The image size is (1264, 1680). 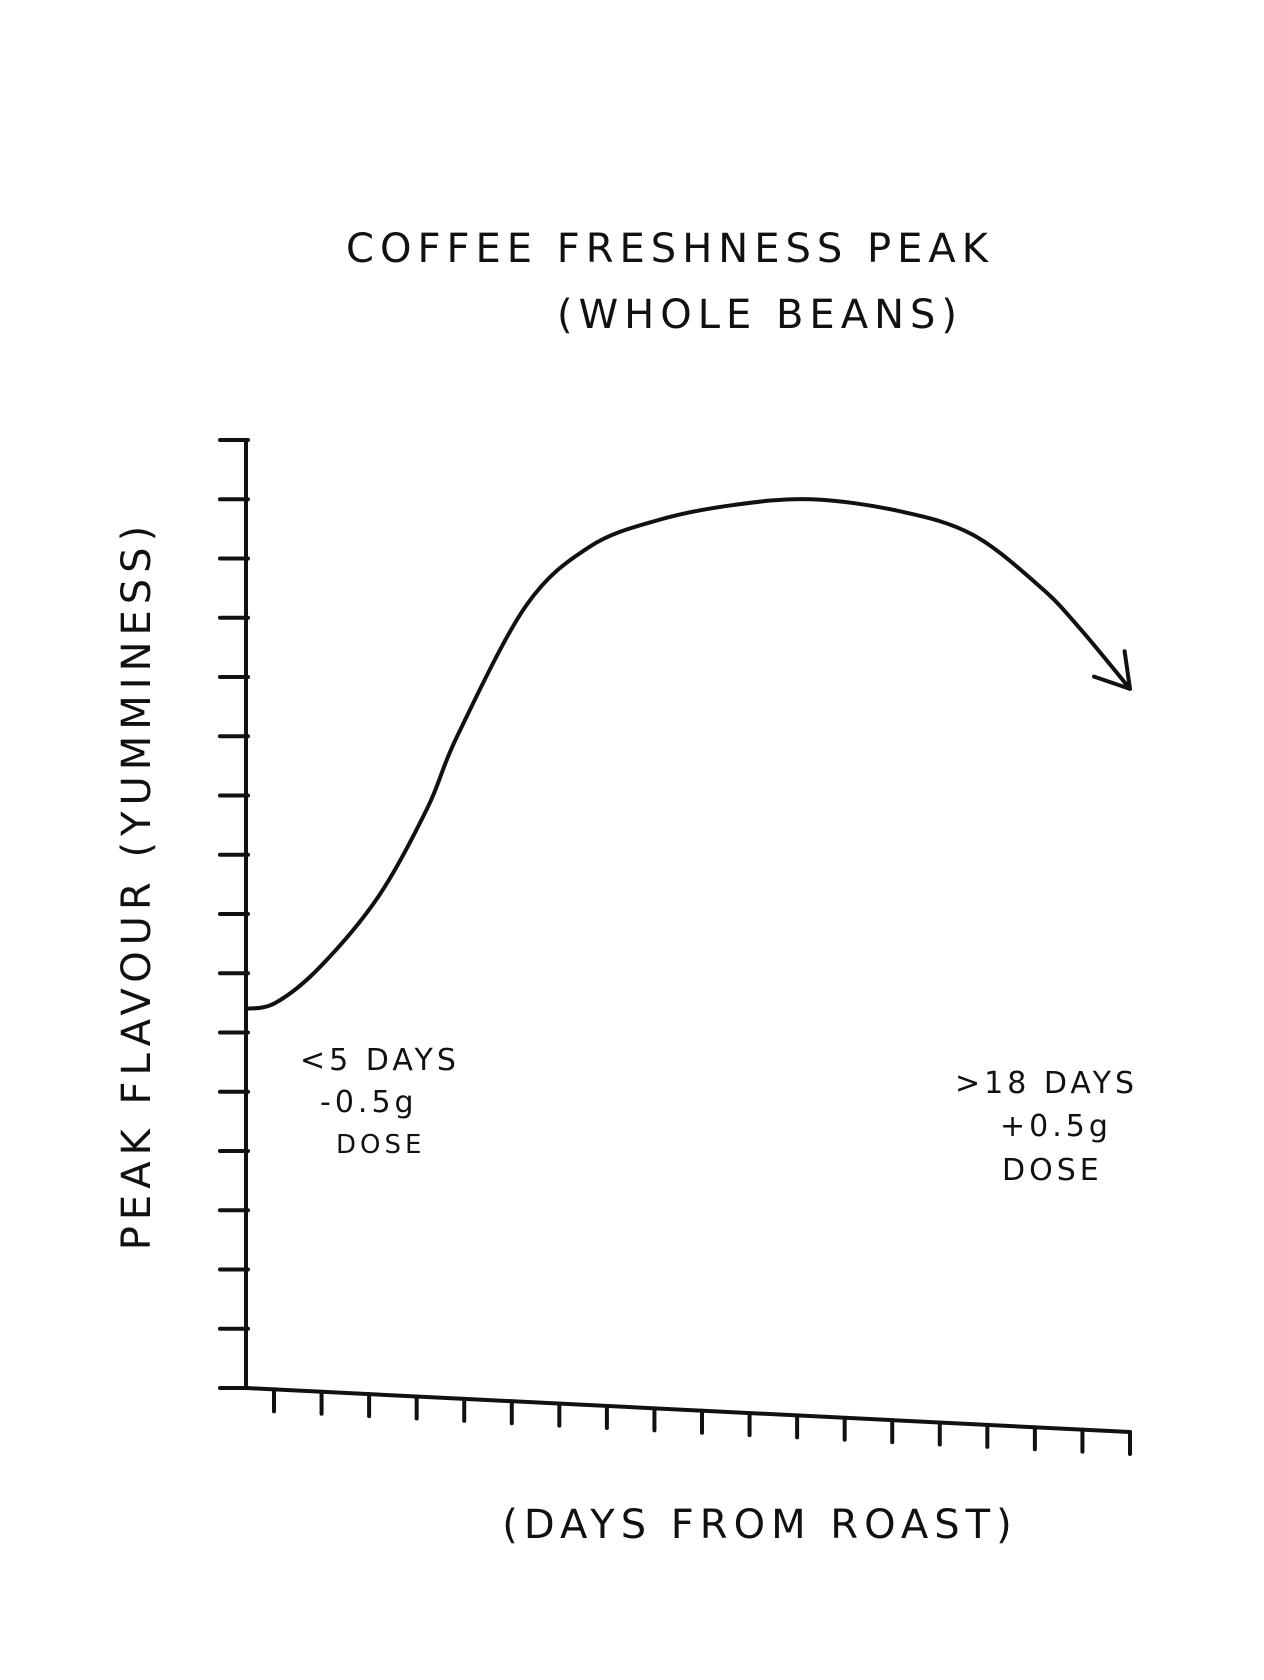 I want to click on annotation-right-line-2: +0.5g, so click(x=1056, y=1126).